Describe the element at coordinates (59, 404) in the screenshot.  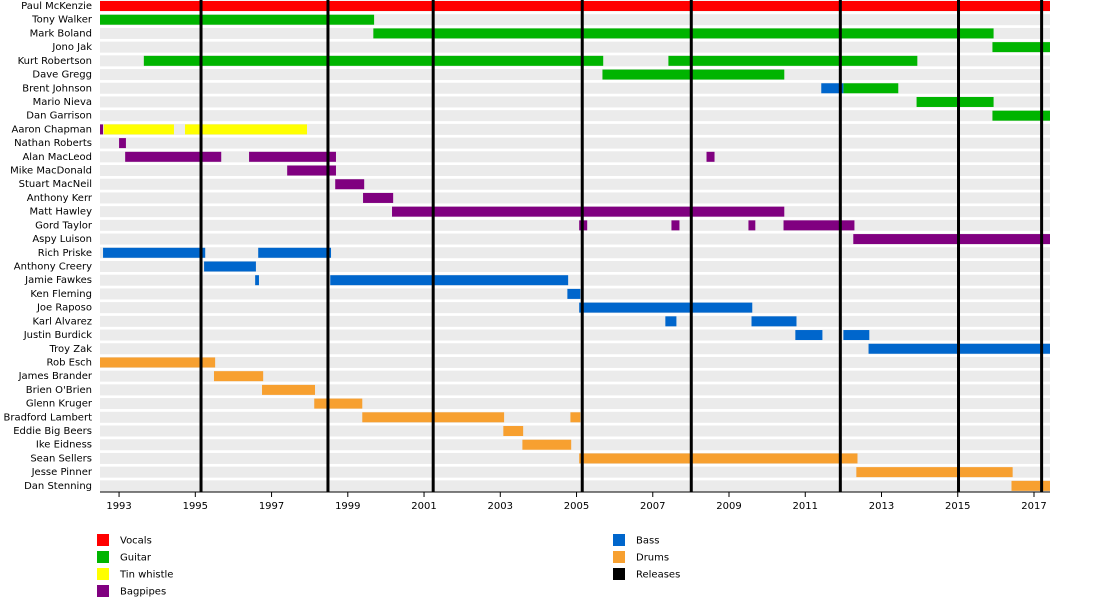
I see `member-label: Glenn Kruger` at that location.